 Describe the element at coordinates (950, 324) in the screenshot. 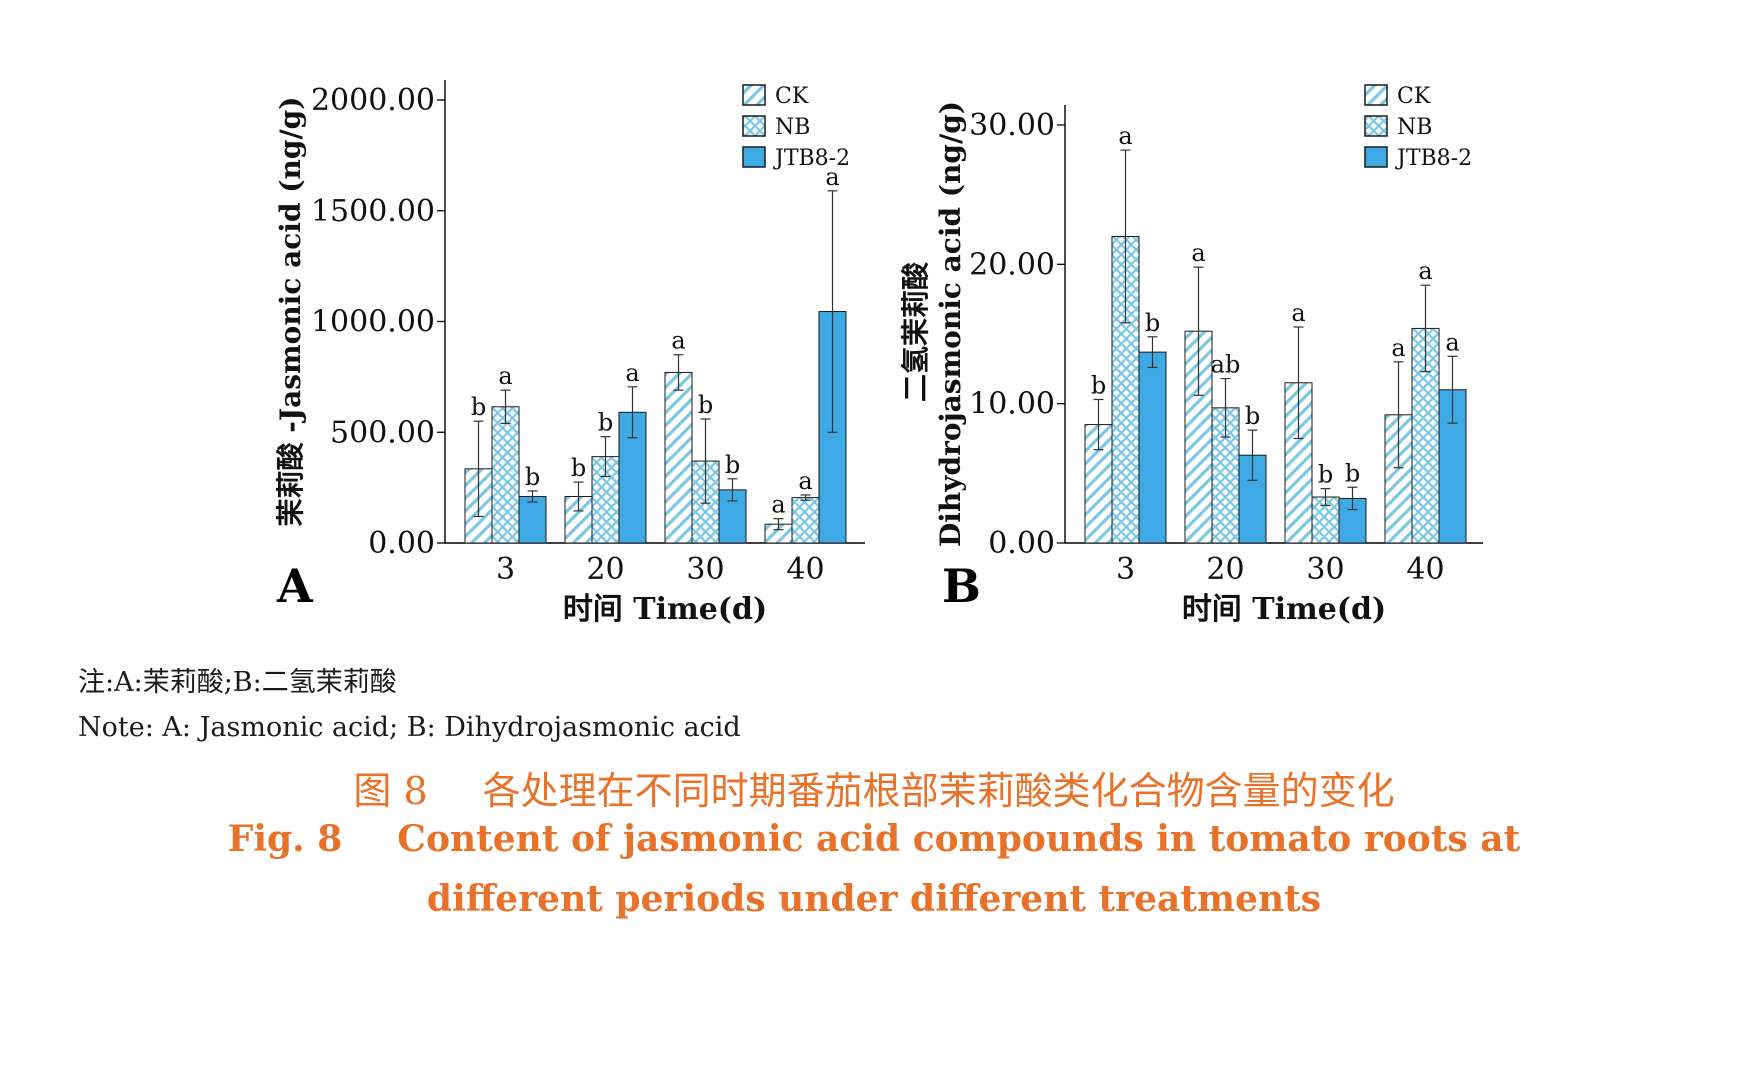

I see `y-axis-label: Dihydrojasmonic acid (ng/g)` at that location.